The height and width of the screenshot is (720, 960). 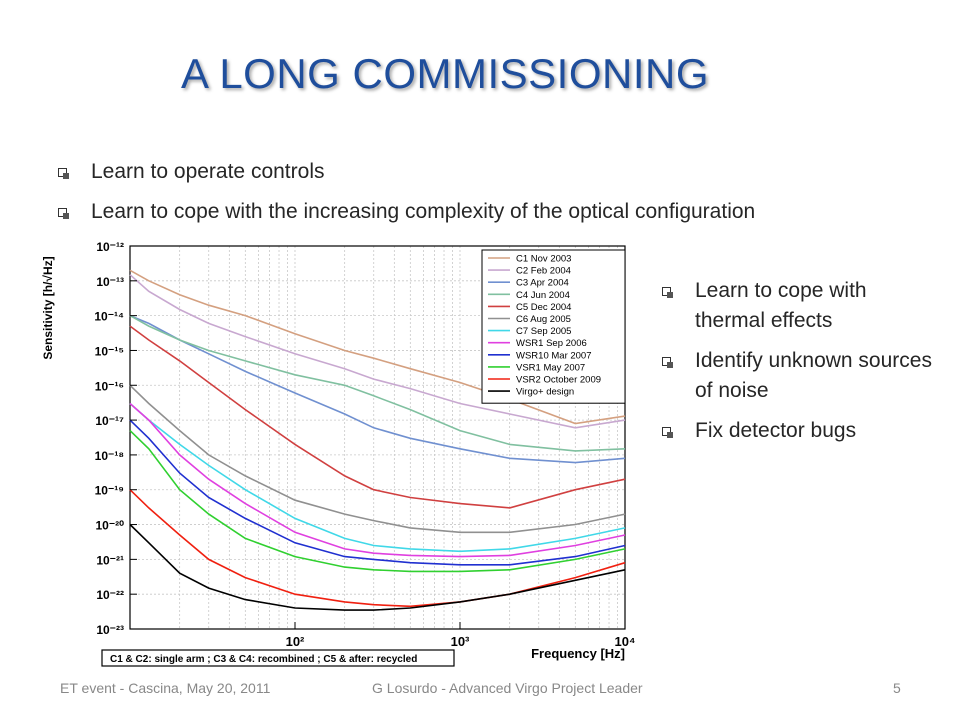 What do you see at coordinates (578, 653) in the screenshot?
I see `x-axis-label: Frequency [Hz]` at bounding box center [578, 653].